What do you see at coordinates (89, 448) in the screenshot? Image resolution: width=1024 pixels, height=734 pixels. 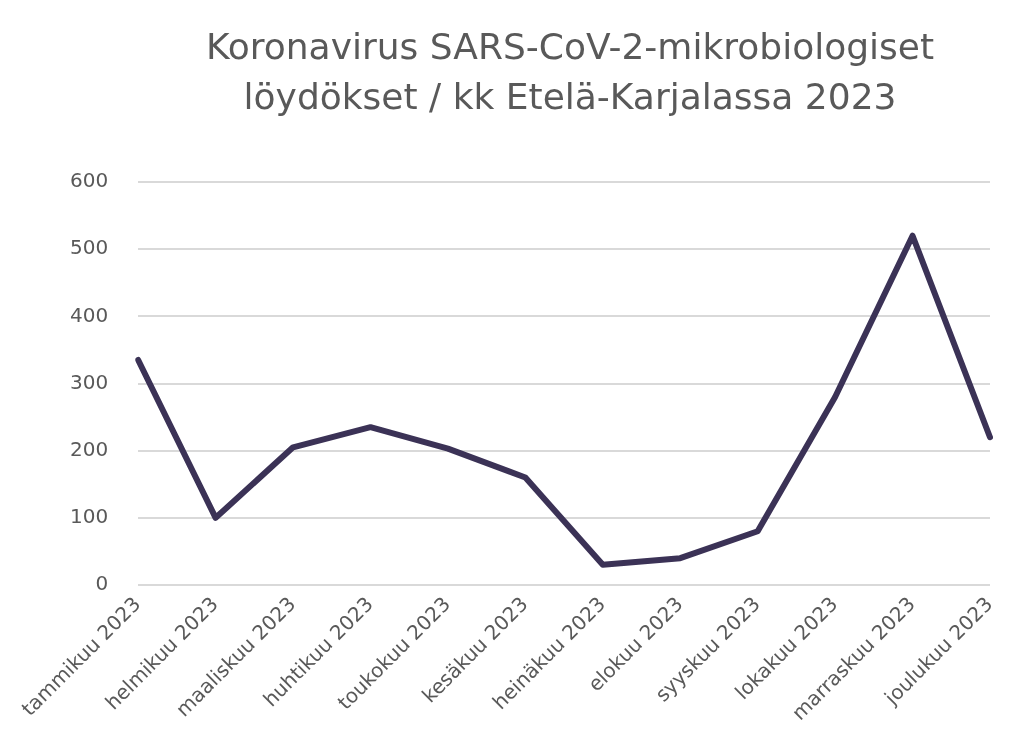 I see `y-tick-label: 200` at bounding box center [89, 448].